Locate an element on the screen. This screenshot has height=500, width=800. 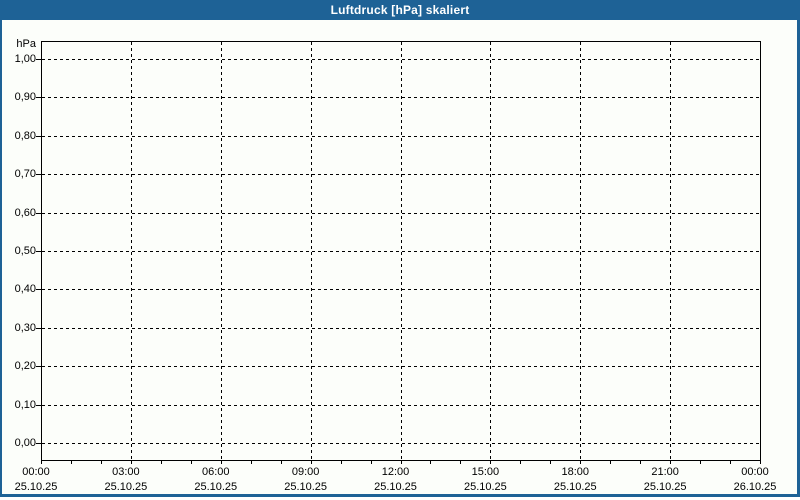
x-tick-time-label: 15:00 is located at coordinates (485, 472).